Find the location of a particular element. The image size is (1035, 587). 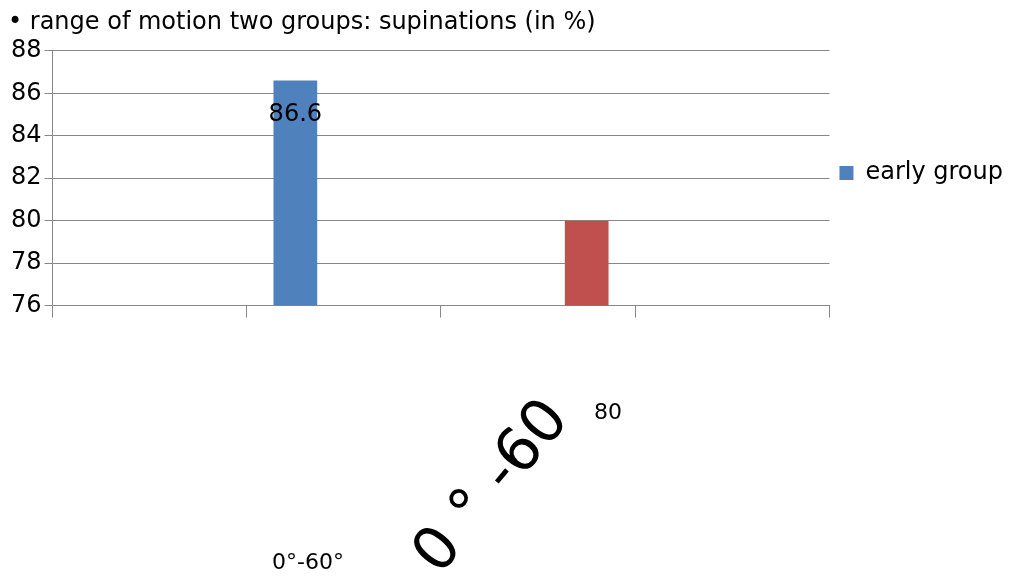

y-tick-label: 78 is located at coordinates (26, 261).